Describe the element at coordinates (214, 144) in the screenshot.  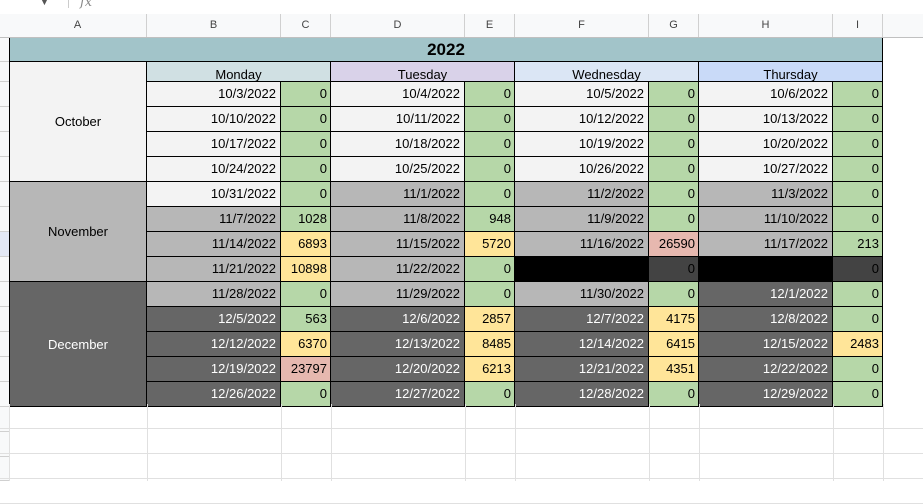
I see `date-cell: 10/17/2022` at that location.